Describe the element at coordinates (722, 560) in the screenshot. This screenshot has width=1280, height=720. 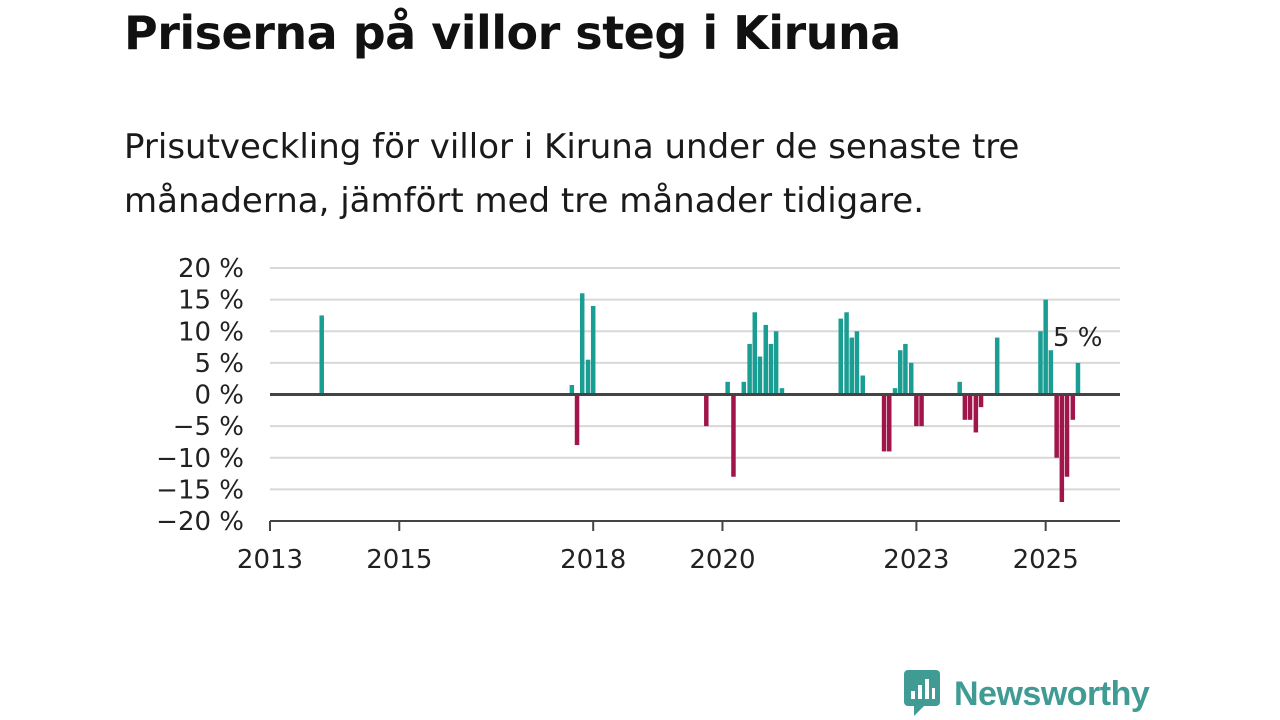
I see `x-tick-label: 2020` at that location.